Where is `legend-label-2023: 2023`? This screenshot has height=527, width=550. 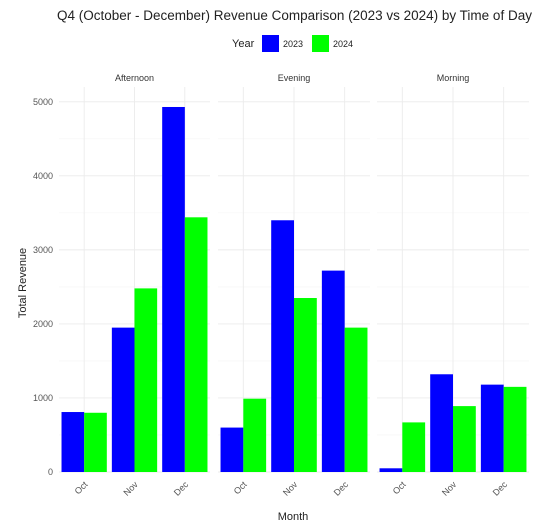 legend-label-2023: 2023 is located at coordinates (293, 44).